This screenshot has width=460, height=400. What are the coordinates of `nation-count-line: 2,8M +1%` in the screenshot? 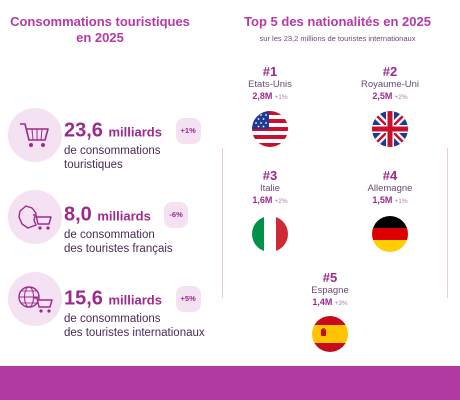 It's located at (270, 96).